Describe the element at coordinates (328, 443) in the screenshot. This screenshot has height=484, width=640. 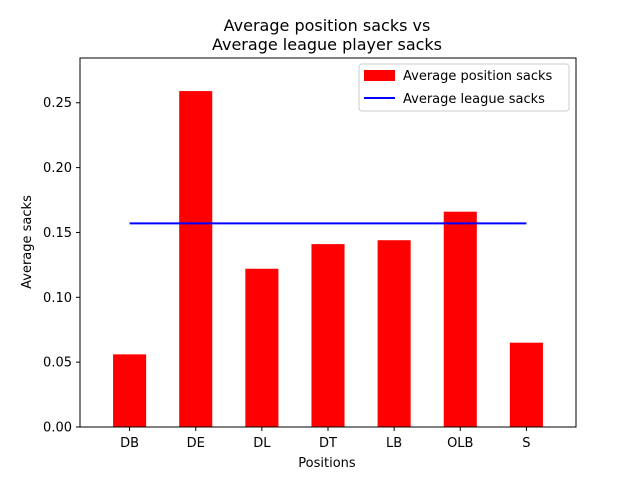
I see `x-tick-label-dt: DT` at that location.